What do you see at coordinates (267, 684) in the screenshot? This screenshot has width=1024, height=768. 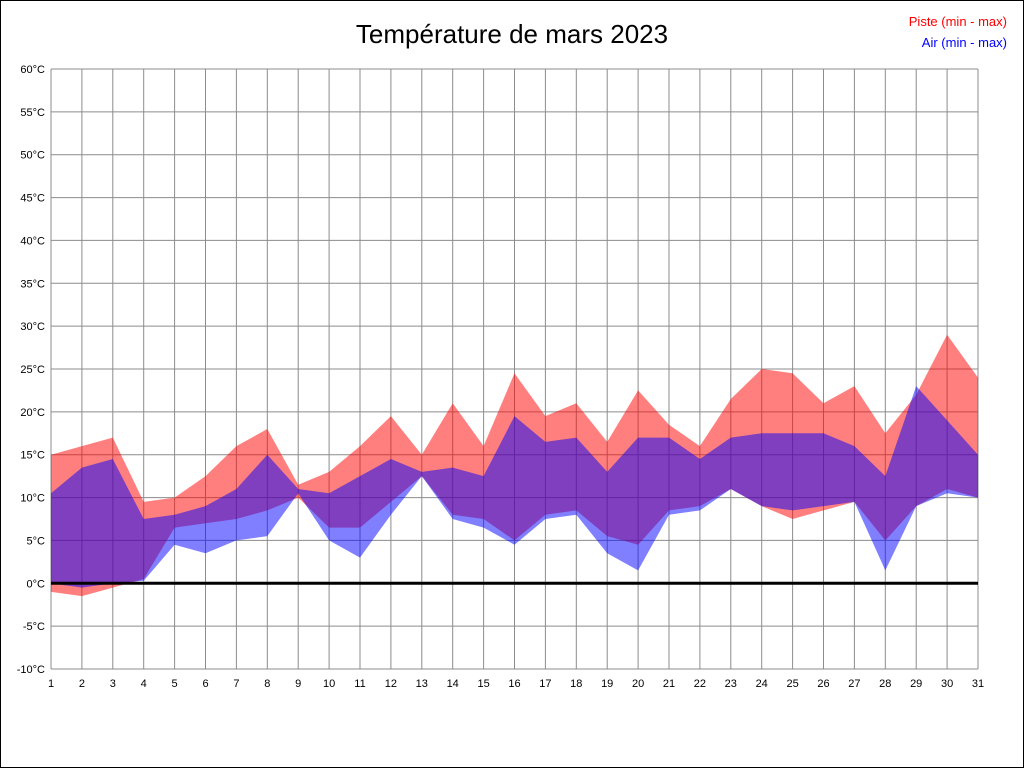 I see `x-tick-label: 8` at bounding box center [267, 684].